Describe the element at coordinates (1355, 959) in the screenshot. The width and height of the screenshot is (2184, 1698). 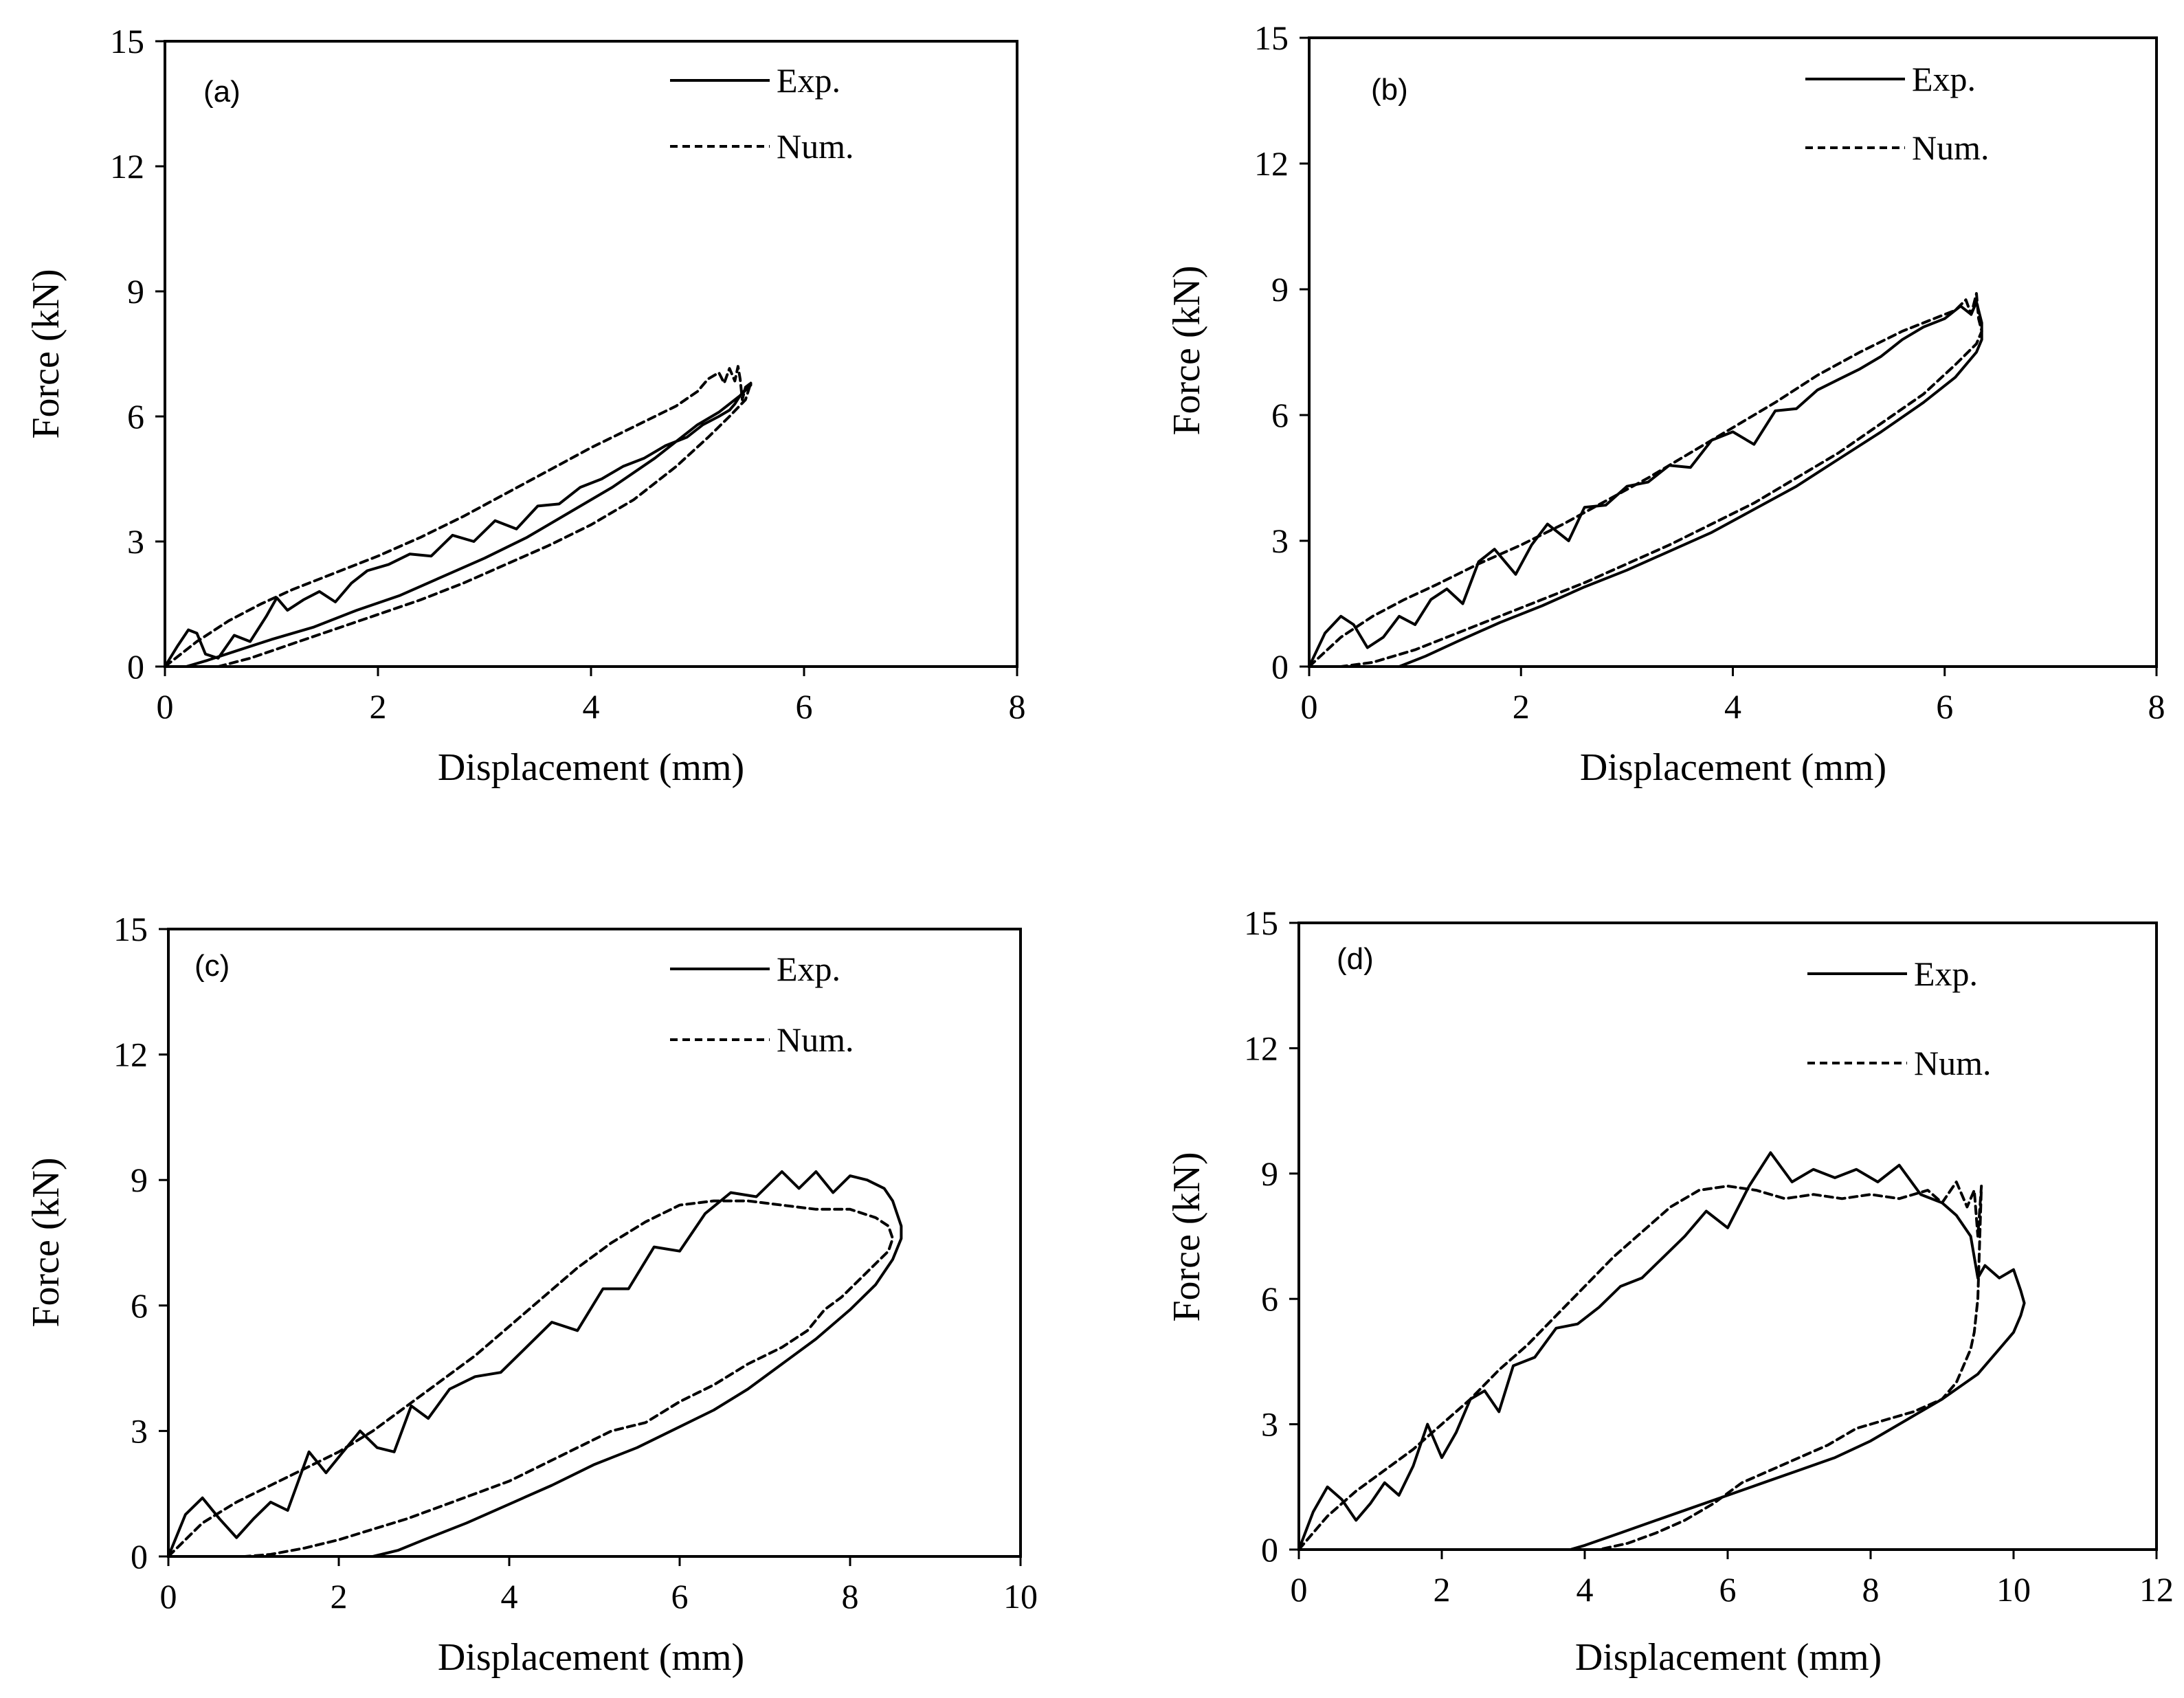
I see `panel-label: (d)` at that location.